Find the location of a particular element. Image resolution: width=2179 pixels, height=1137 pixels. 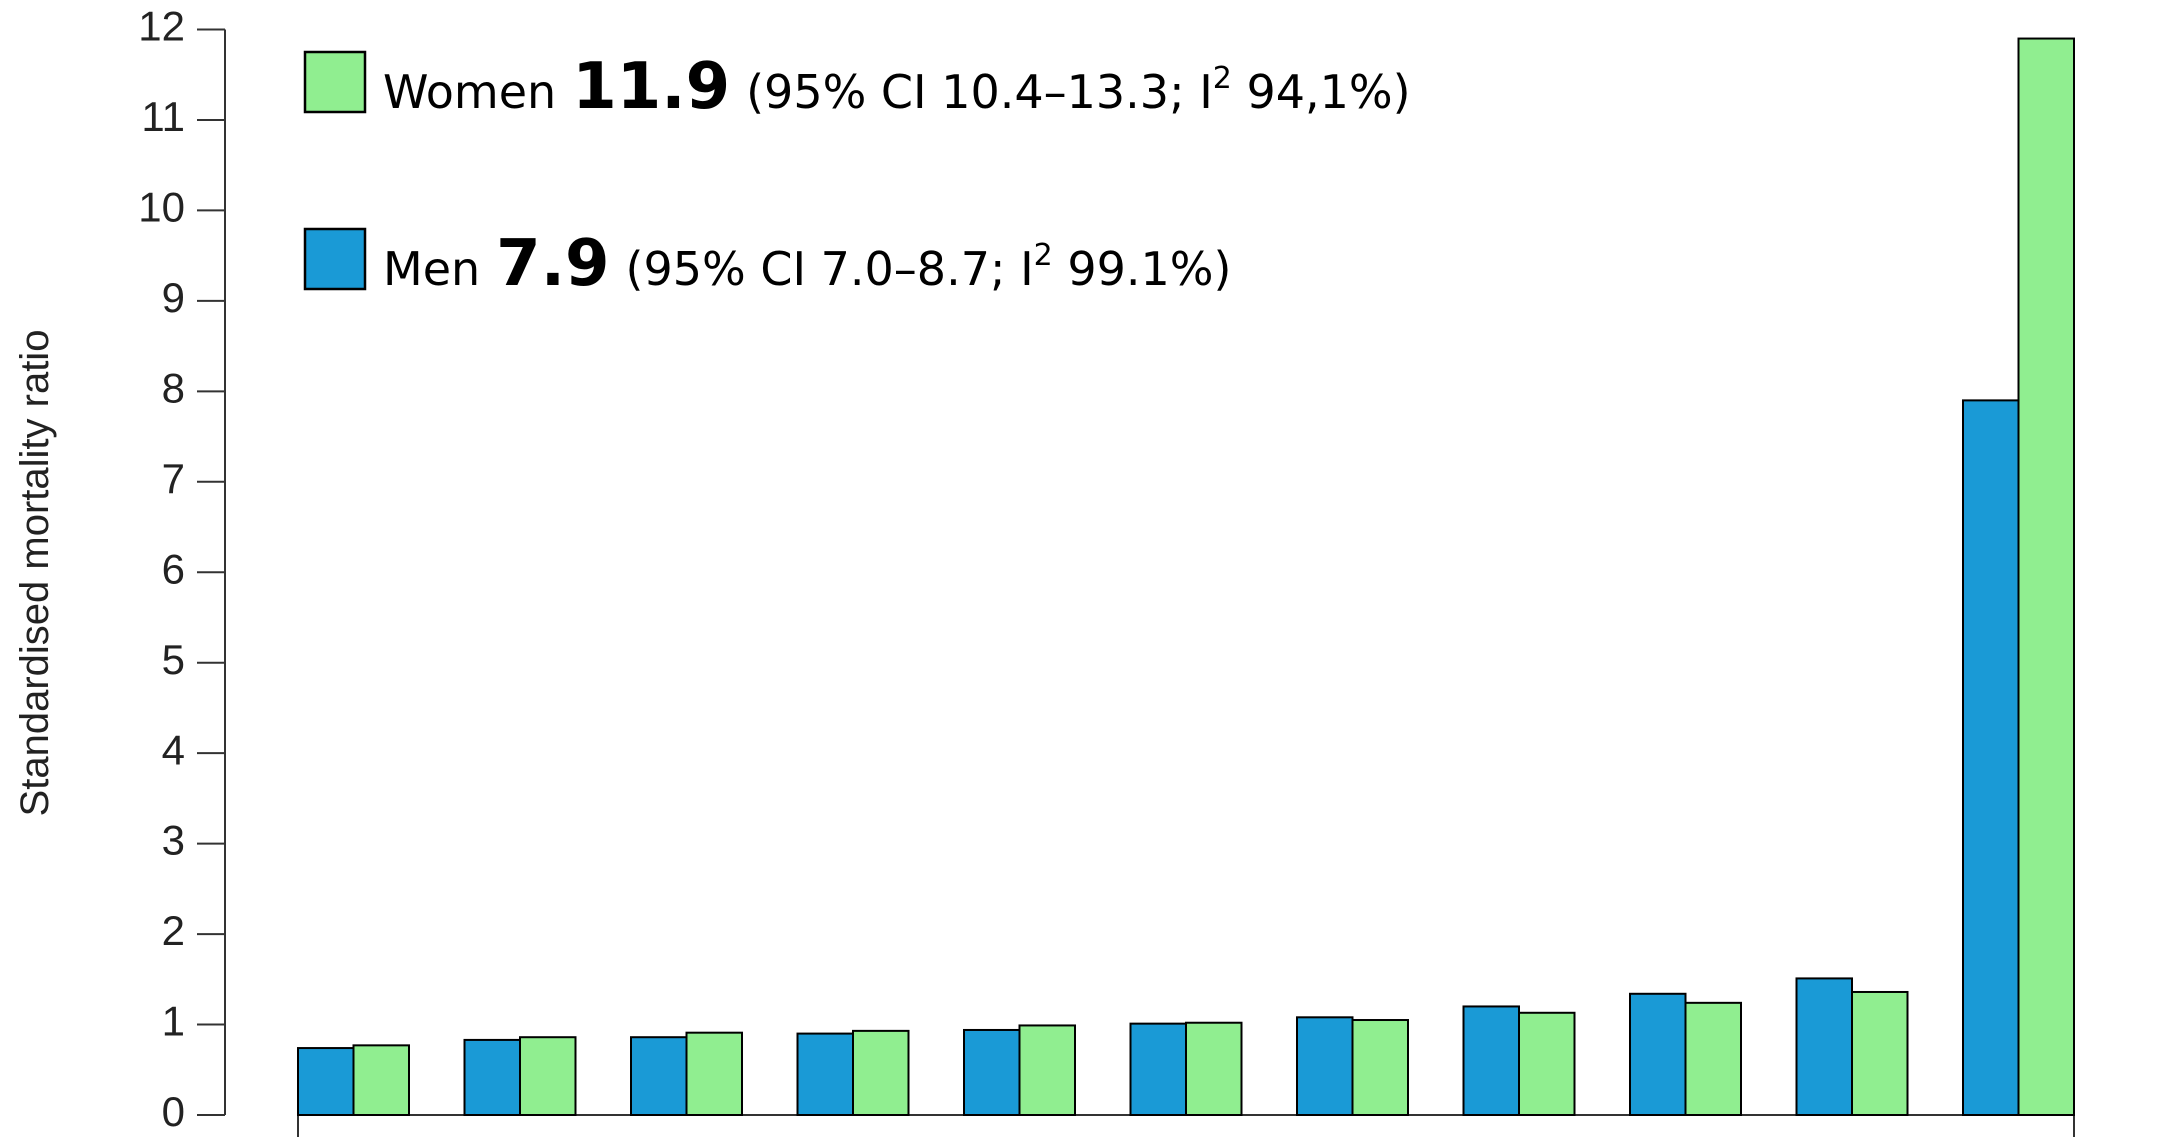

legend-rest: 99.1%) is located at coordinates (1142, 269).